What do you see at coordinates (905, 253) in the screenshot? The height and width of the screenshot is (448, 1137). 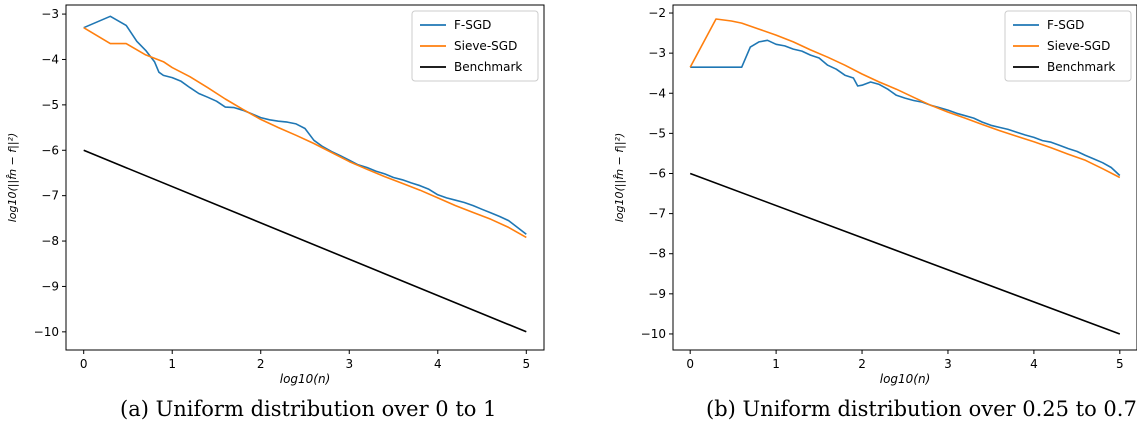 I see `series-line-benchmark` at bounding box center [905, 253].